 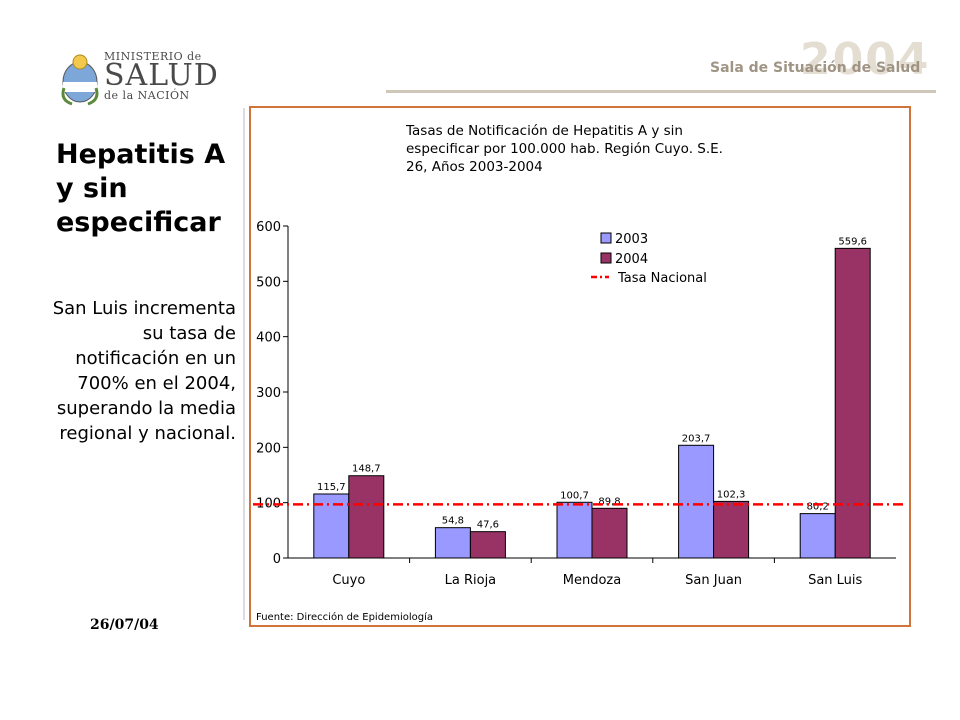 I want to click on logo-line3: de la NACIÓN, so click(x=147, y=95).